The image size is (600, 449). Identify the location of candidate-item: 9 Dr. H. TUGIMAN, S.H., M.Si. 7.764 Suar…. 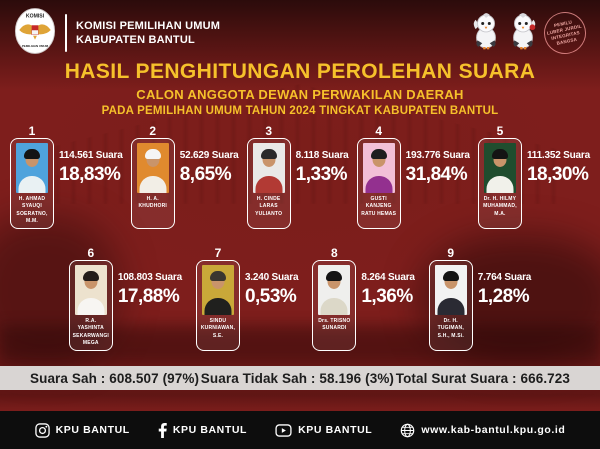
(479, 298).